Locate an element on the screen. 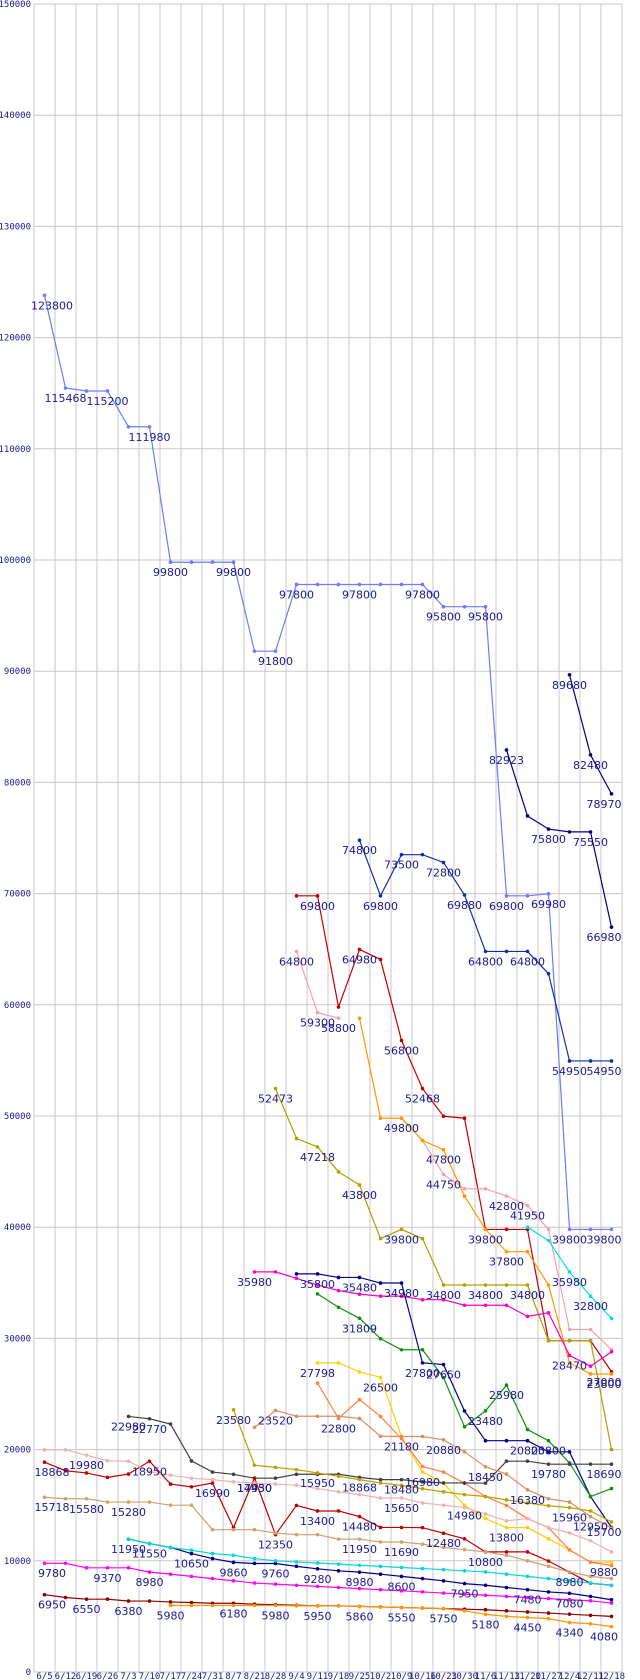 The height and width of the screenshot is (1680, 640). data-label: 43800 is located at coordinates (359, 1195).